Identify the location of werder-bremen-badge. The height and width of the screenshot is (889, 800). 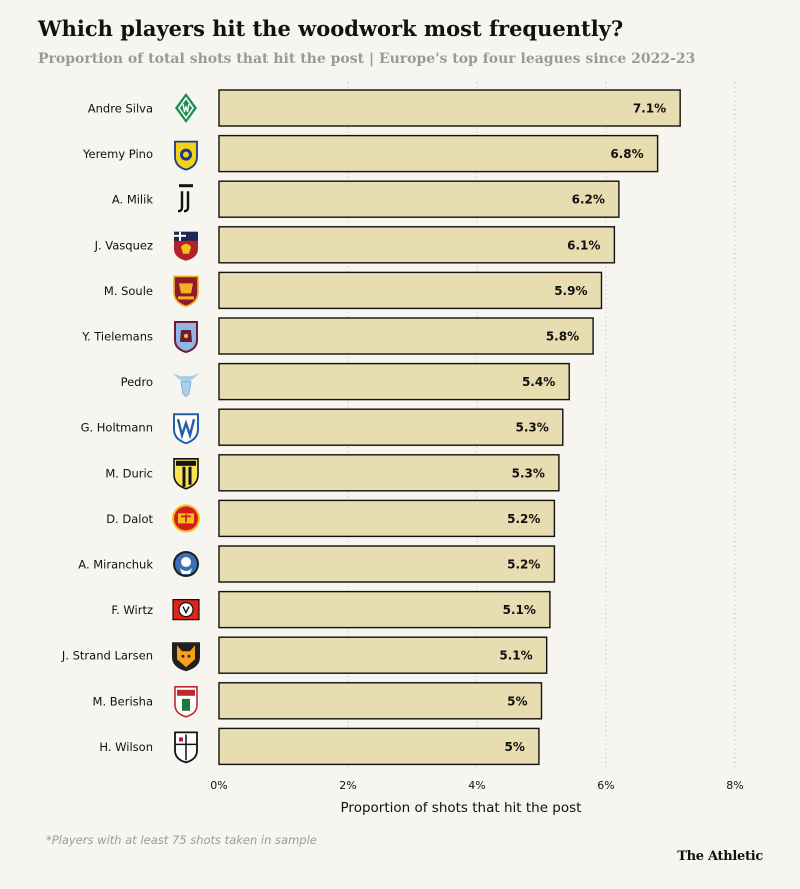
(186, 108).